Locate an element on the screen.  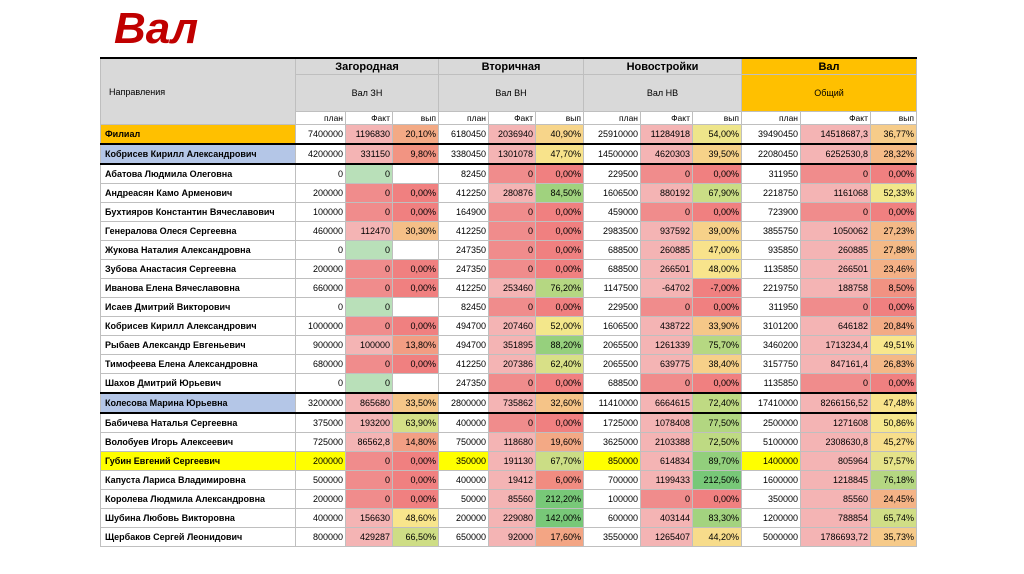
cell: -7,00% is located at coordinates (717, 288).